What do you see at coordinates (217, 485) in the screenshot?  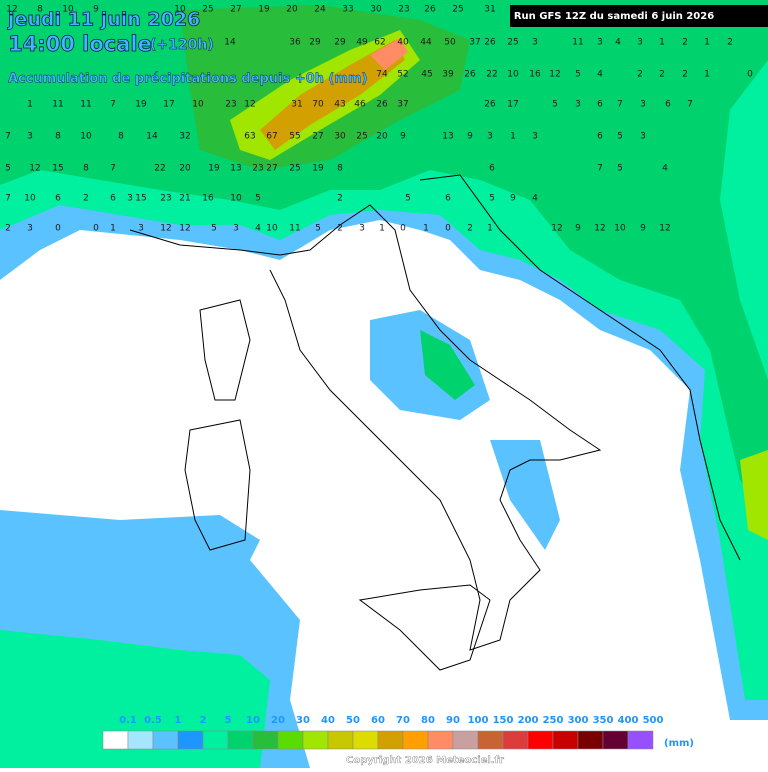 I see `coastline` at bounding box center [217, 485].